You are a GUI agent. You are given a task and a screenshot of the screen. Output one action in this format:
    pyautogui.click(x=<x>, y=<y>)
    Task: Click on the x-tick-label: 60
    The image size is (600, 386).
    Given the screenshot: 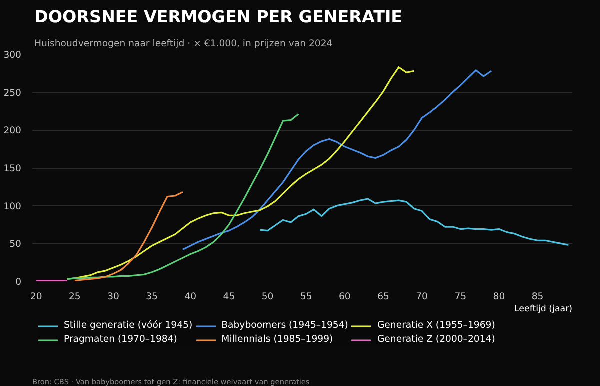 What is the action you would take?
    pyautogui.click(x=344, y=297)
    